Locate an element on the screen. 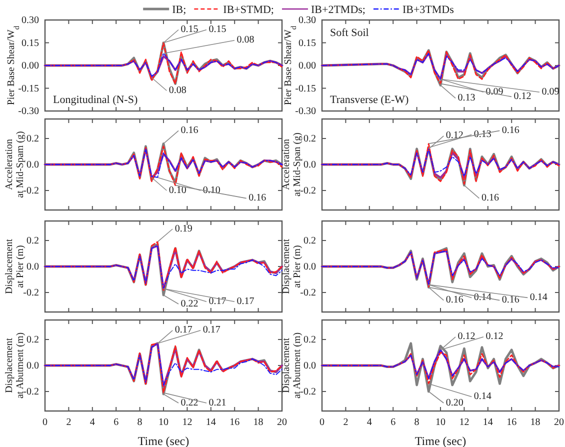  annotation: Transverse (E-W) is located at coordinates (370, 100).